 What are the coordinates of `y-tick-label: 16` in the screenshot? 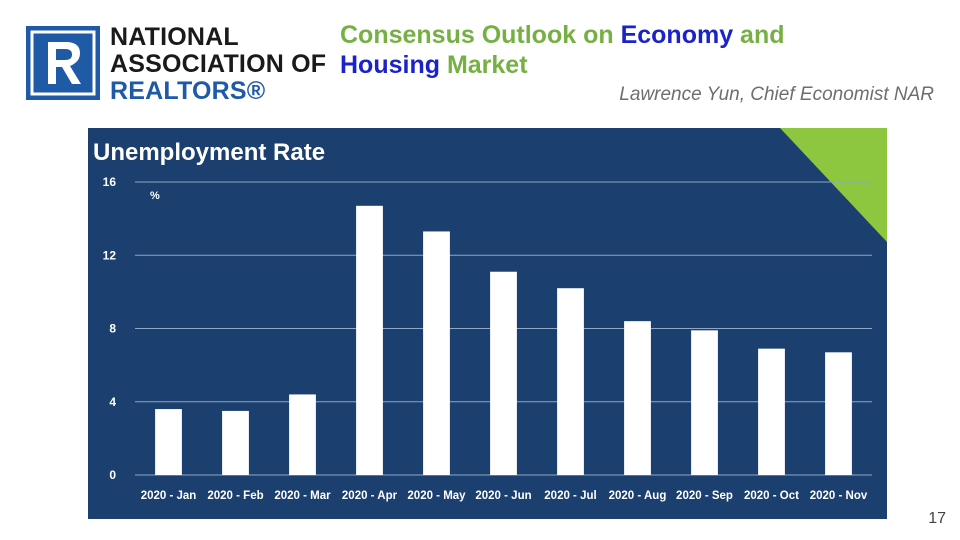 It's located at (110, 182).